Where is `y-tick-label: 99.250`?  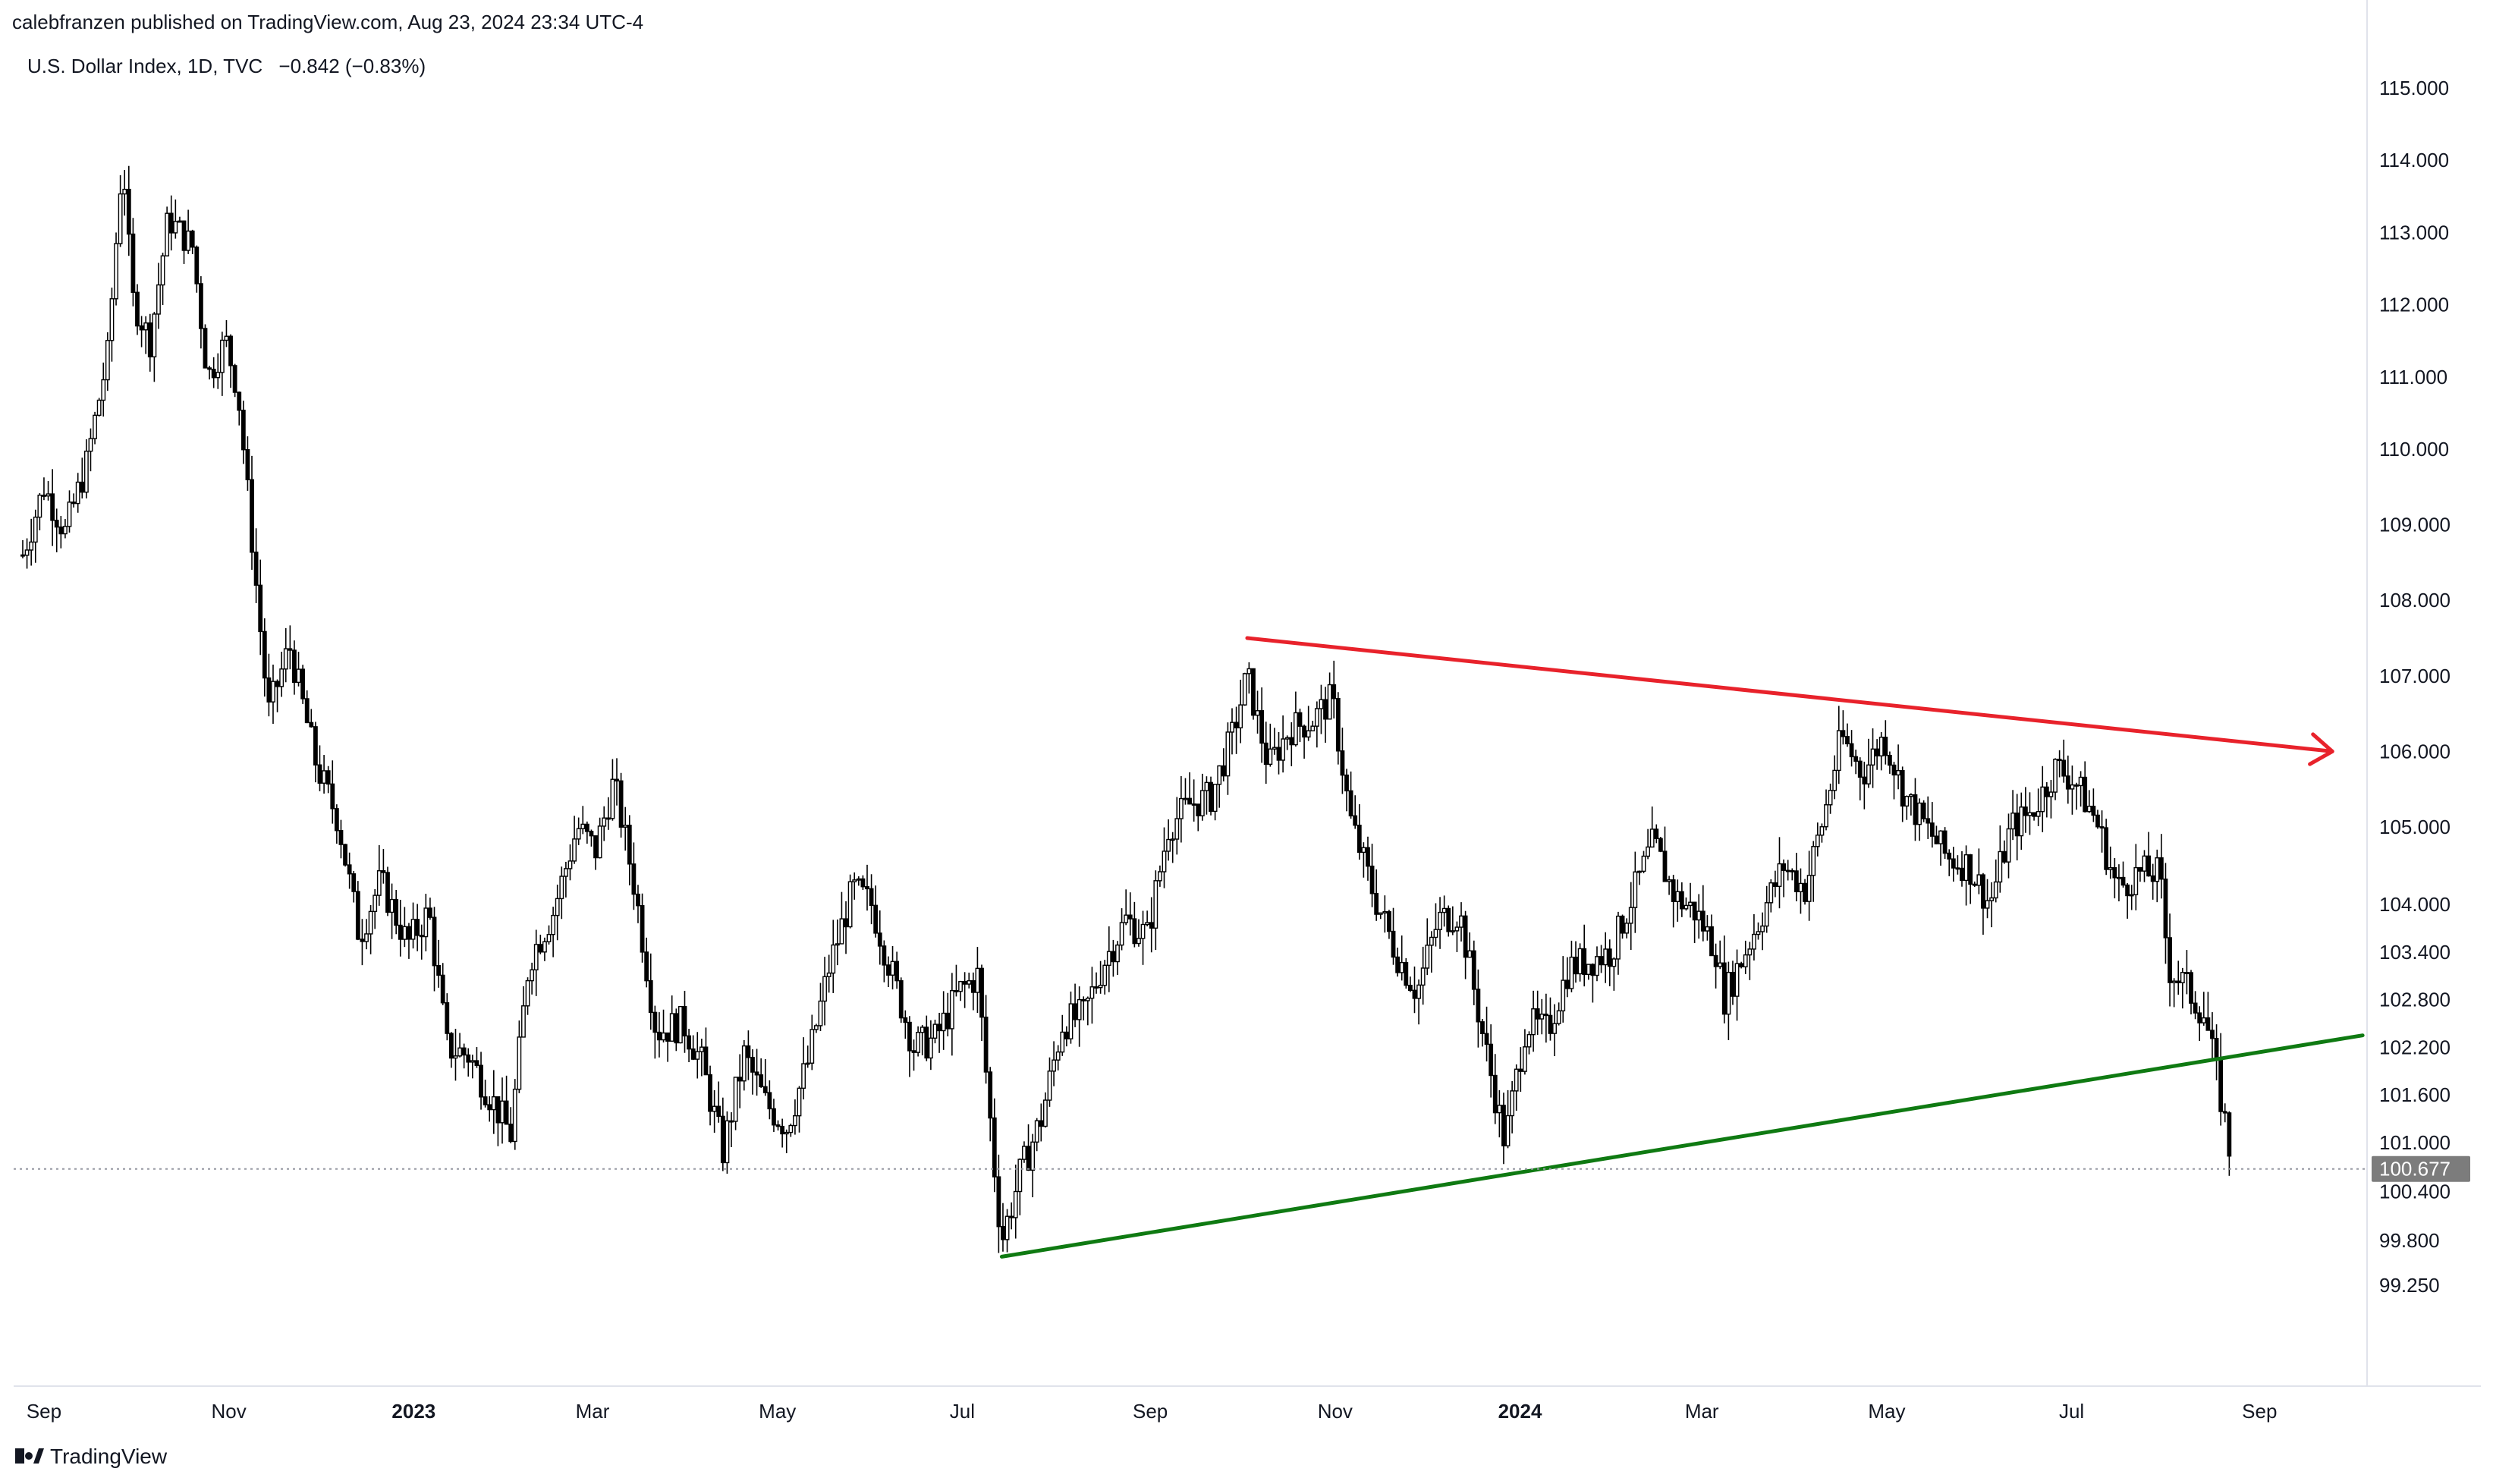
y-tick-label: 99.250 is located at coordinates (2409, 1285).